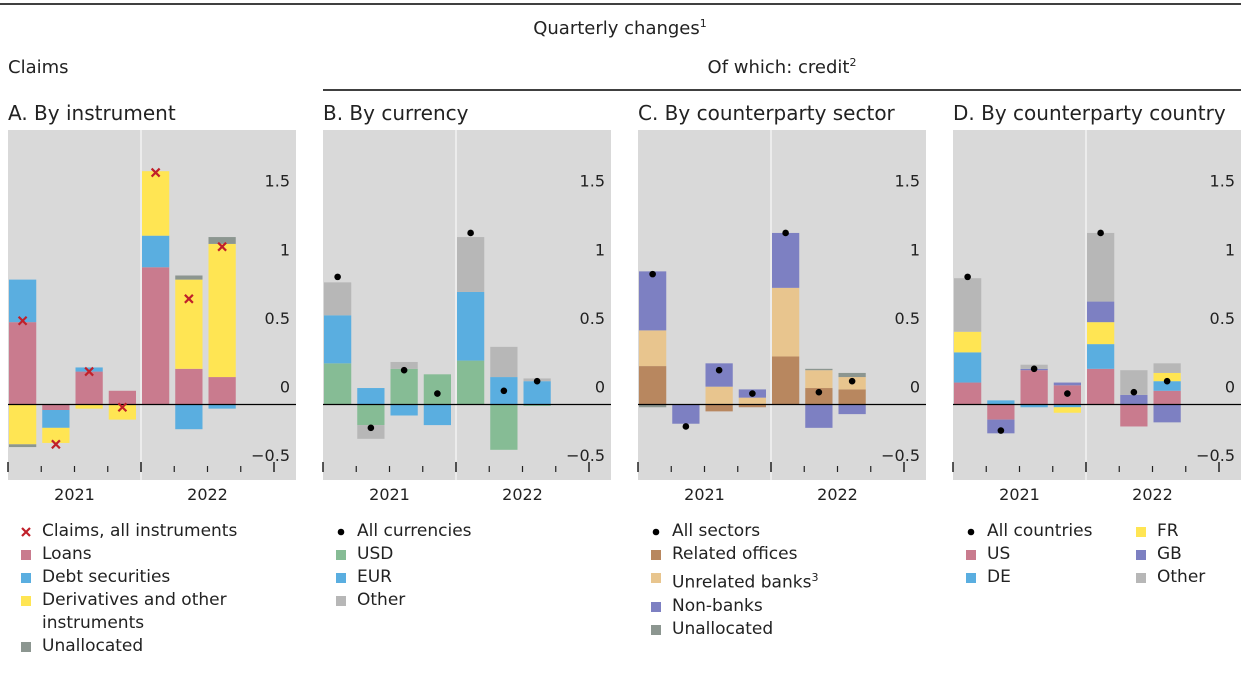  I want to click on legend-item: DE, so click(1046, 577).